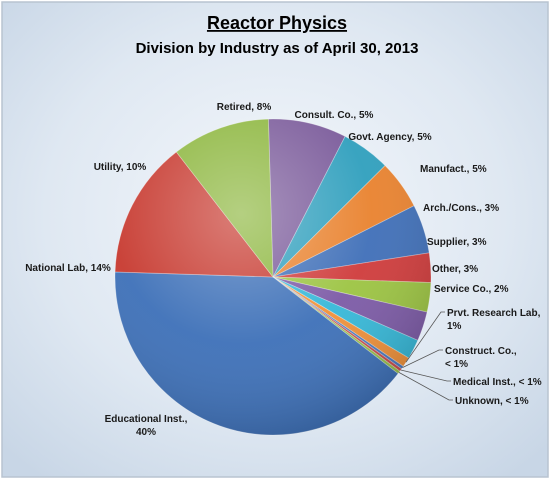  I want to click on slice-label-line: Medical Inst., < 1%, so click(497, 382).